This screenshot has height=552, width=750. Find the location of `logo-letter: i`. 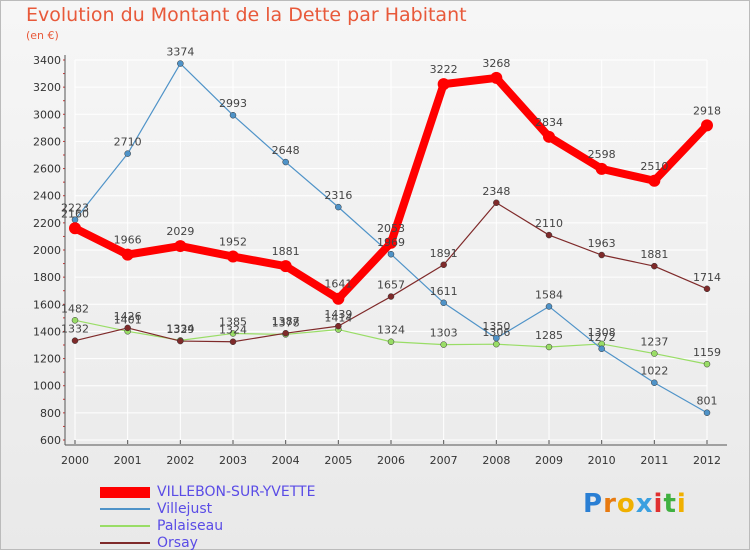

logo-letter: i is located at coordinates (681, 504).